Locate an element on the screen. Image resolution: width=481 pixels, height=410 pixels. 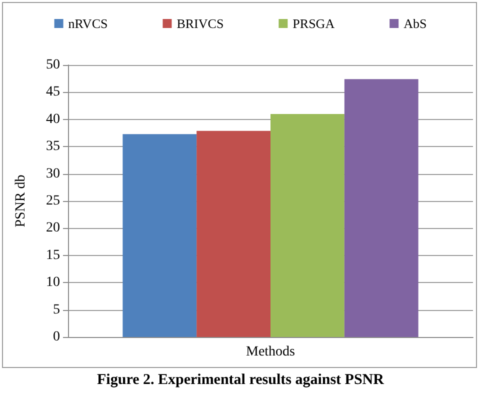
x-tick-label: Methods is located at coordinates (270, 352).